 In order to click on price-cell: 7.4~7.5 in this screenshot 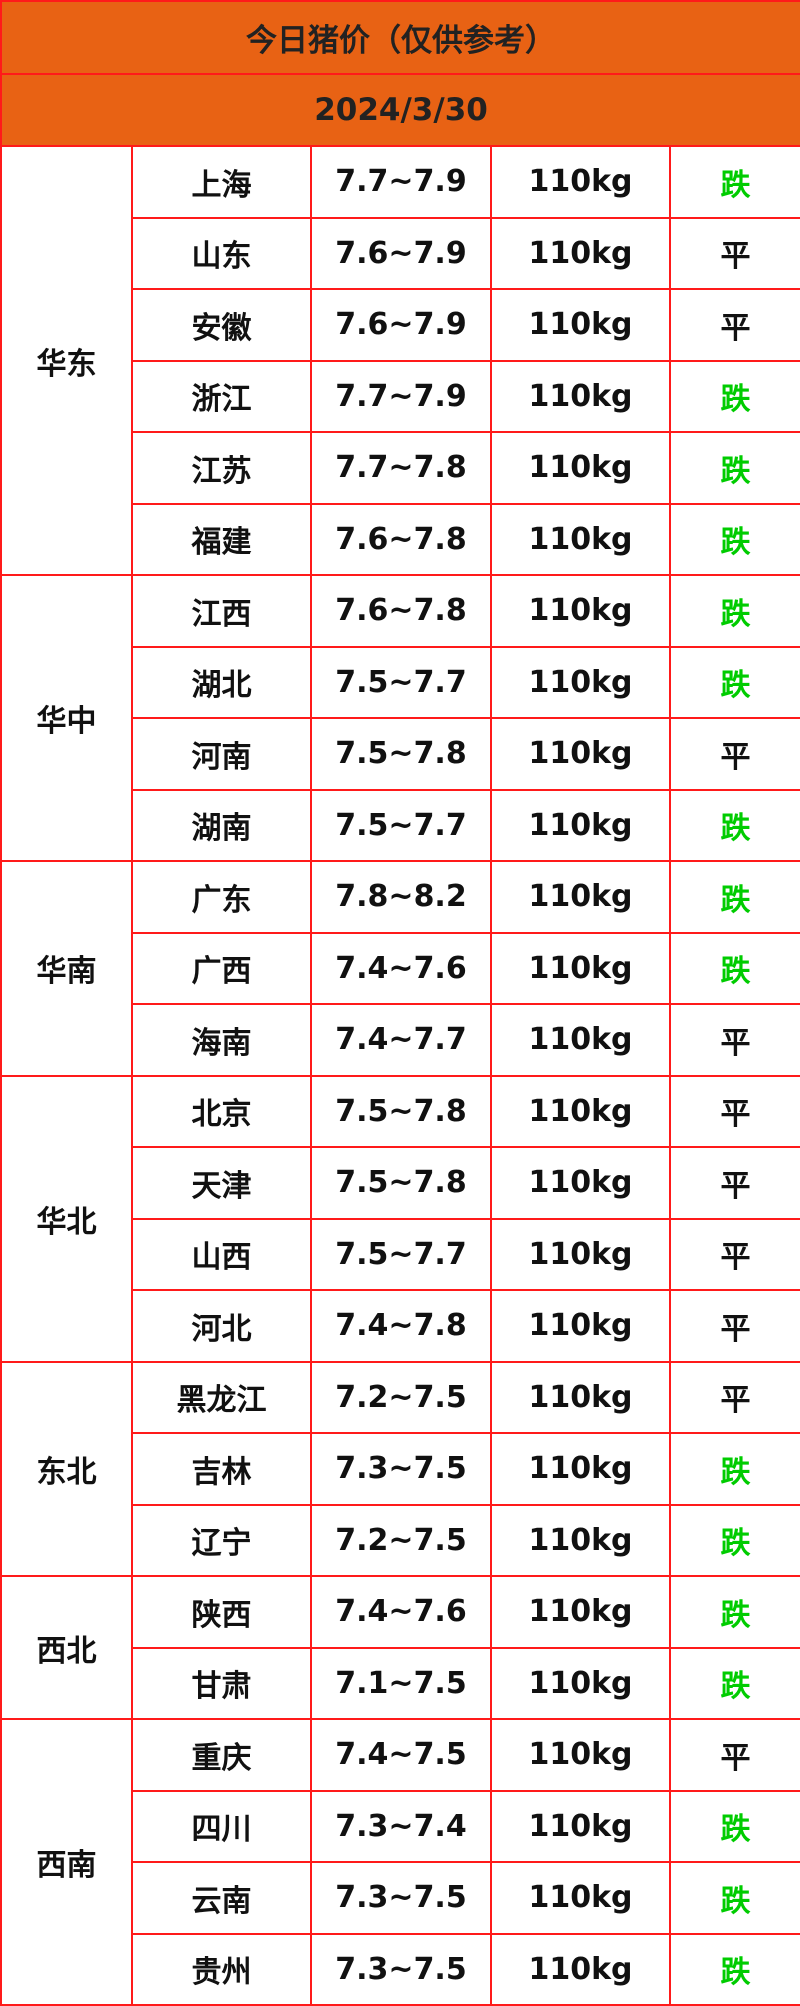, I will do `click(401, 1755)`.